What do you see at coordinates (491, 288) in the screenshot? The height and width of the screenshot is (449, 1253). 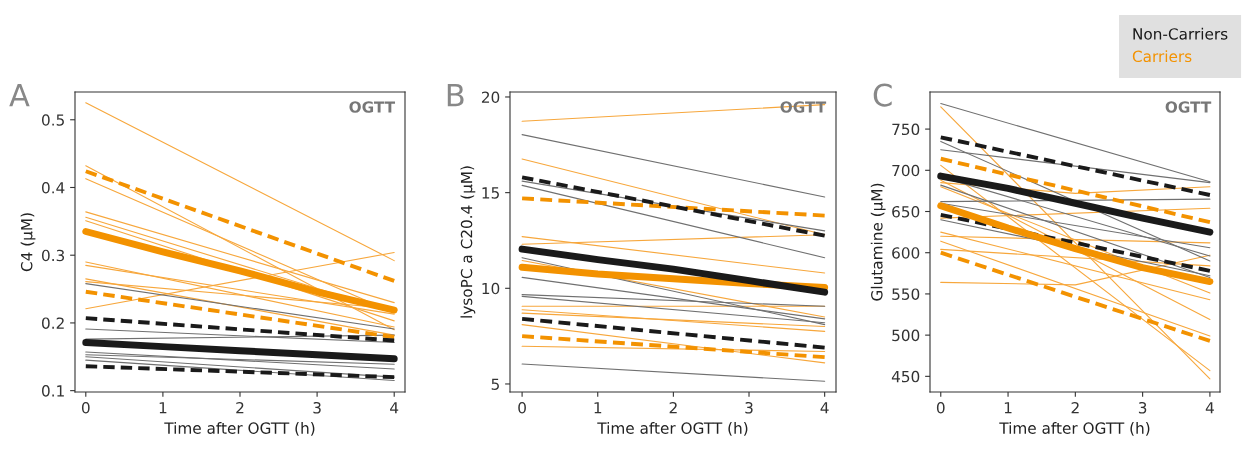 I see `y-tick-label: 10` at bounding box center [491, 288].